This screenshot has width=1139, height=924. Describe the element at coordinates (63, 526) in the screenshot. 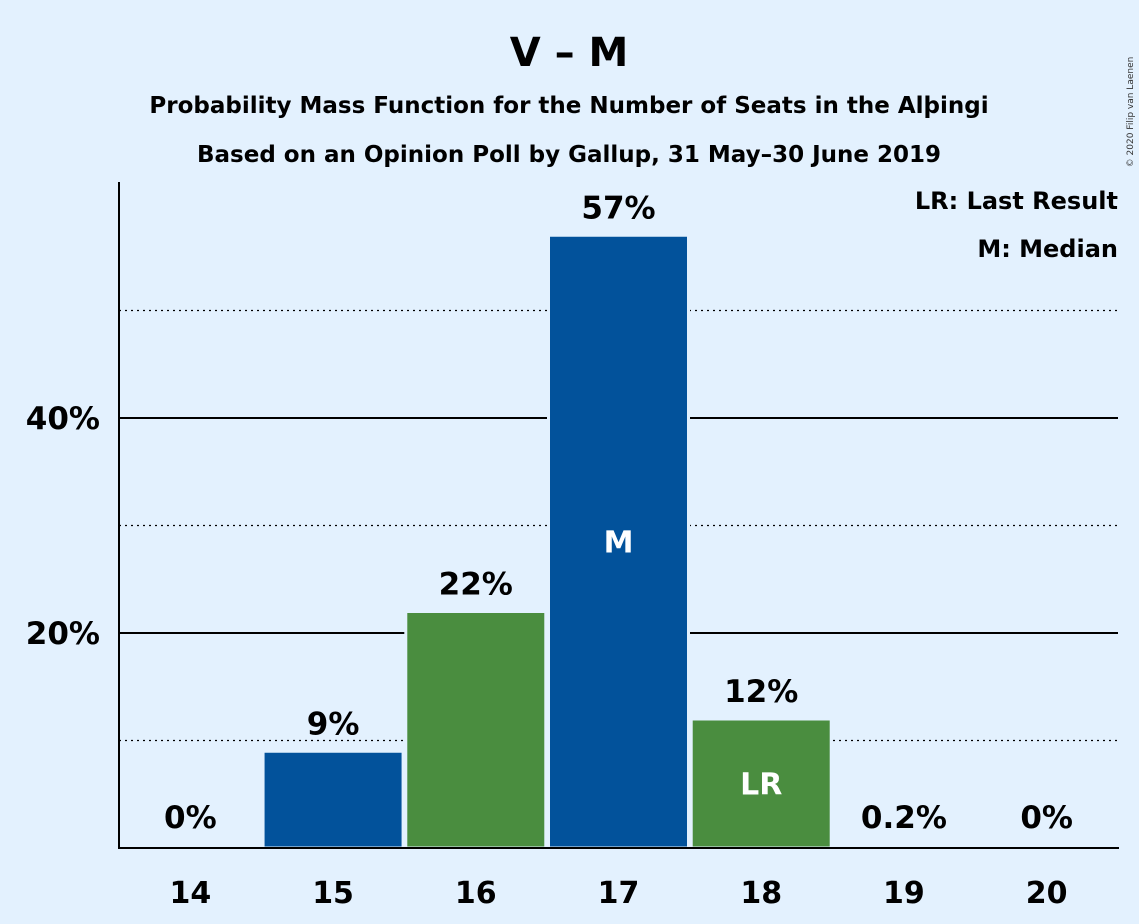

I see `y-tick-labels: 20% 40%` at that location.